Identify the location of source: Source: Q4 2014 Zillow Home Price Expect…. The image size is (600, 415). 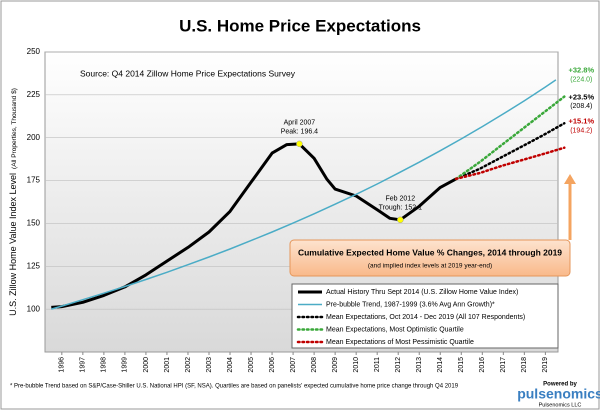
(188, 73).